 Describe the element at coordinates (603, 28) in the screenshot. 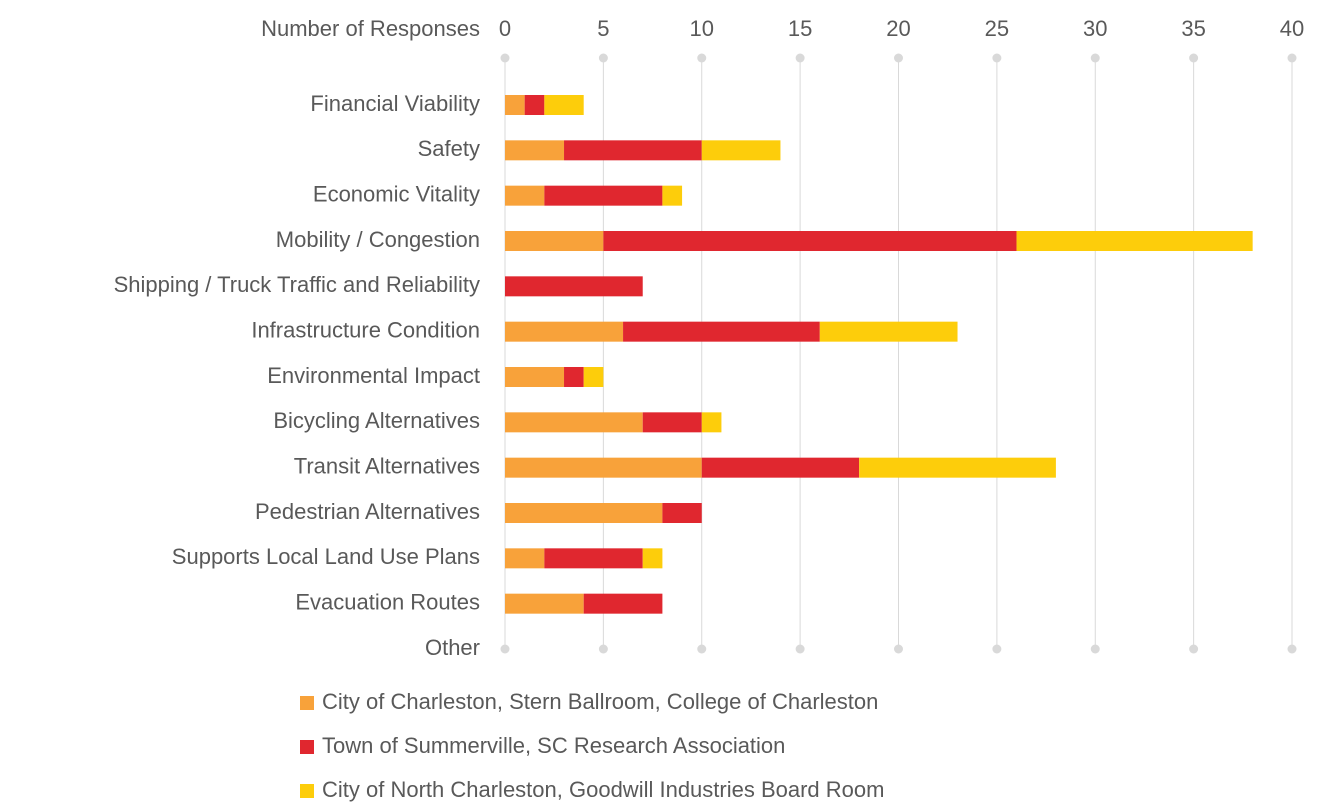

I see `x-tick-label: 5` at that location.